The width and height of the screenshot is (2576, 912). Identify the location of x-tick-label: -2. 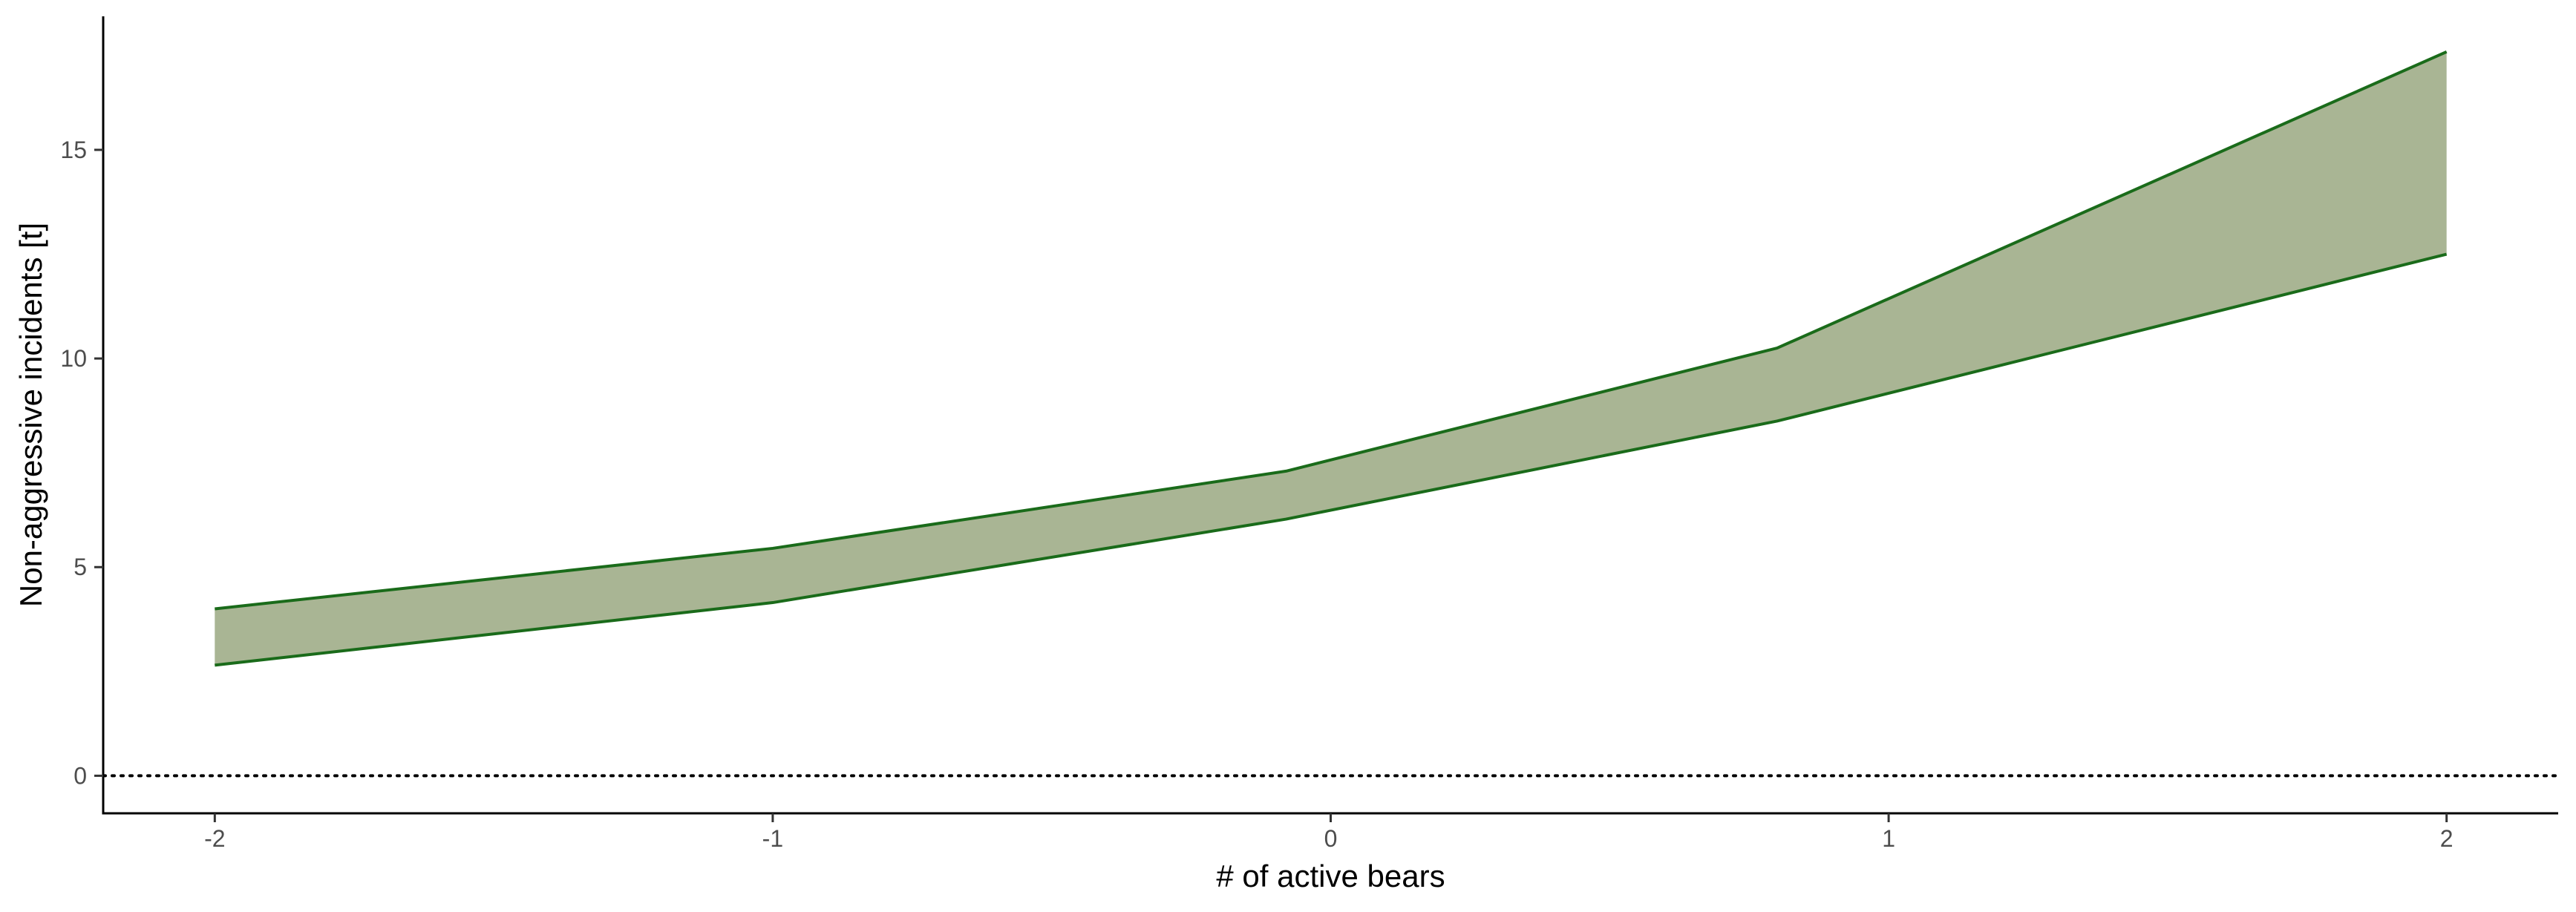
(215, 838).